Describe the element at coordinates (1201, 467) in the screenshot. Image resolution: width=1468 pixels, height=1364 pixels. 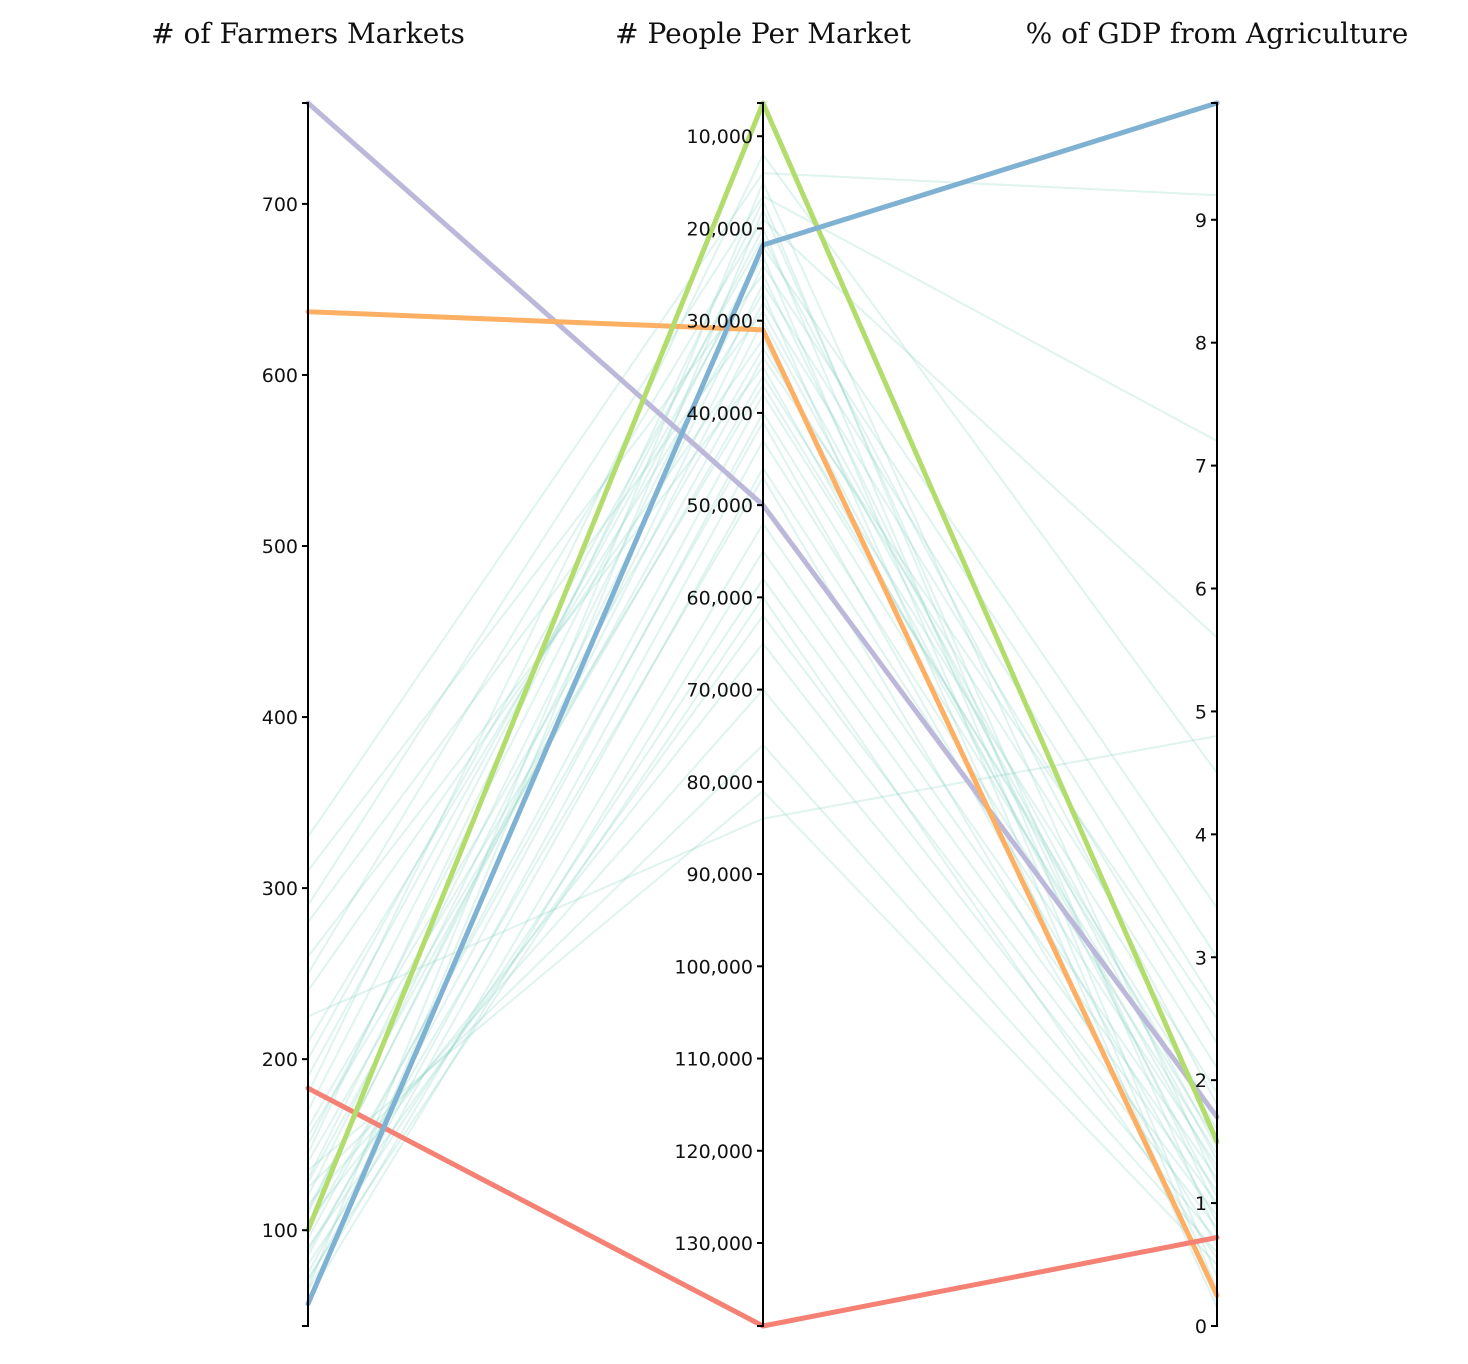
I see `tick-label: 7` at that location.